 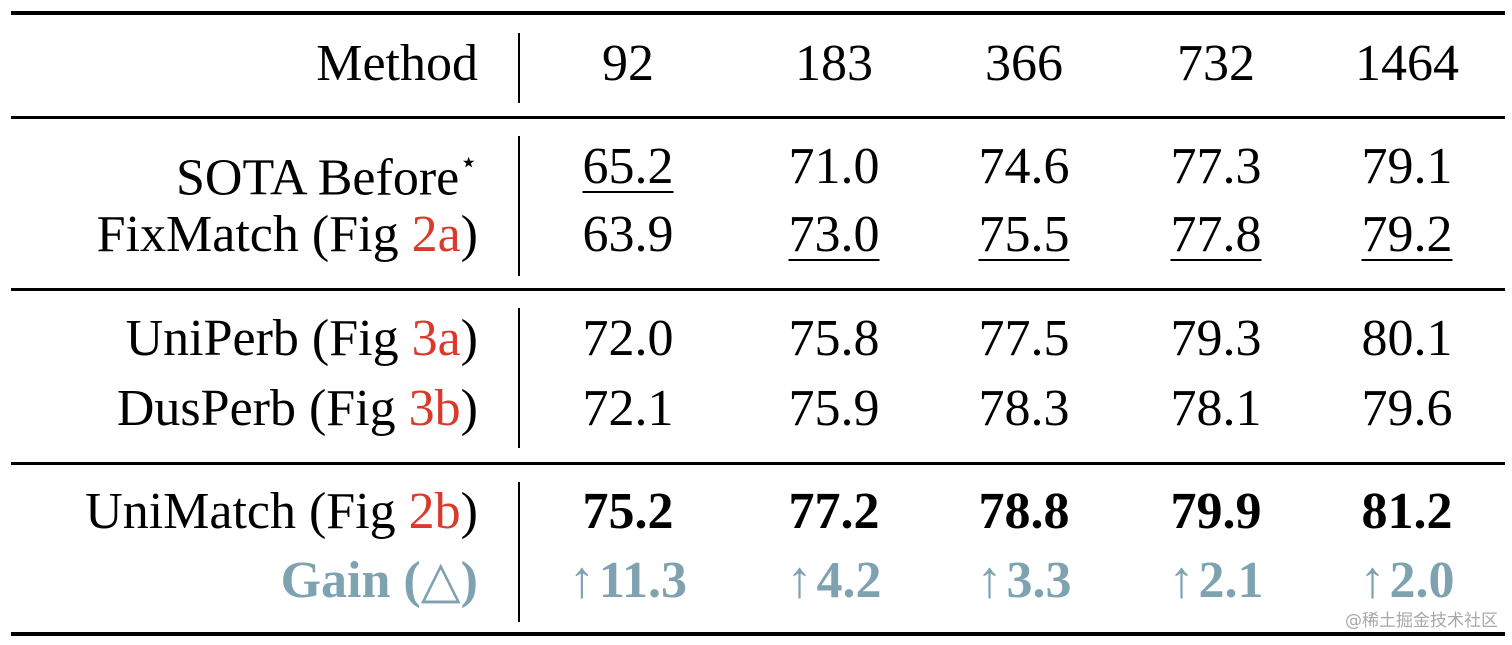 What do you see at coordinates (628, 166) in the screenshot?
I see `table-cell: 65.2` at bounding box center [628, 166].